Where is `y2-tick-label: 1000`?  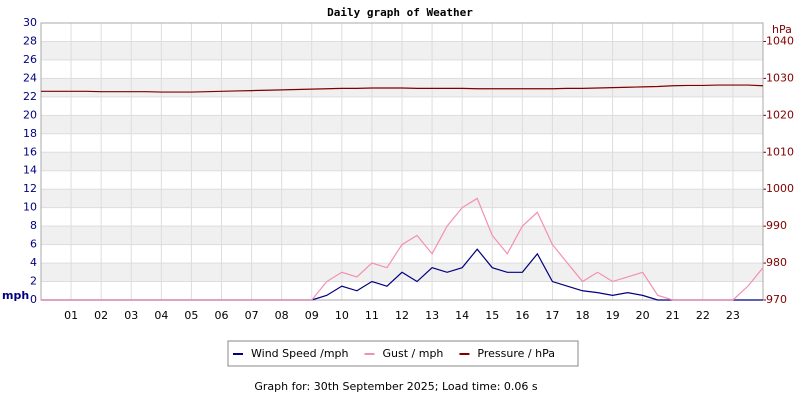
y2-tick-label: 1000 is located at coordinates (780, 188).